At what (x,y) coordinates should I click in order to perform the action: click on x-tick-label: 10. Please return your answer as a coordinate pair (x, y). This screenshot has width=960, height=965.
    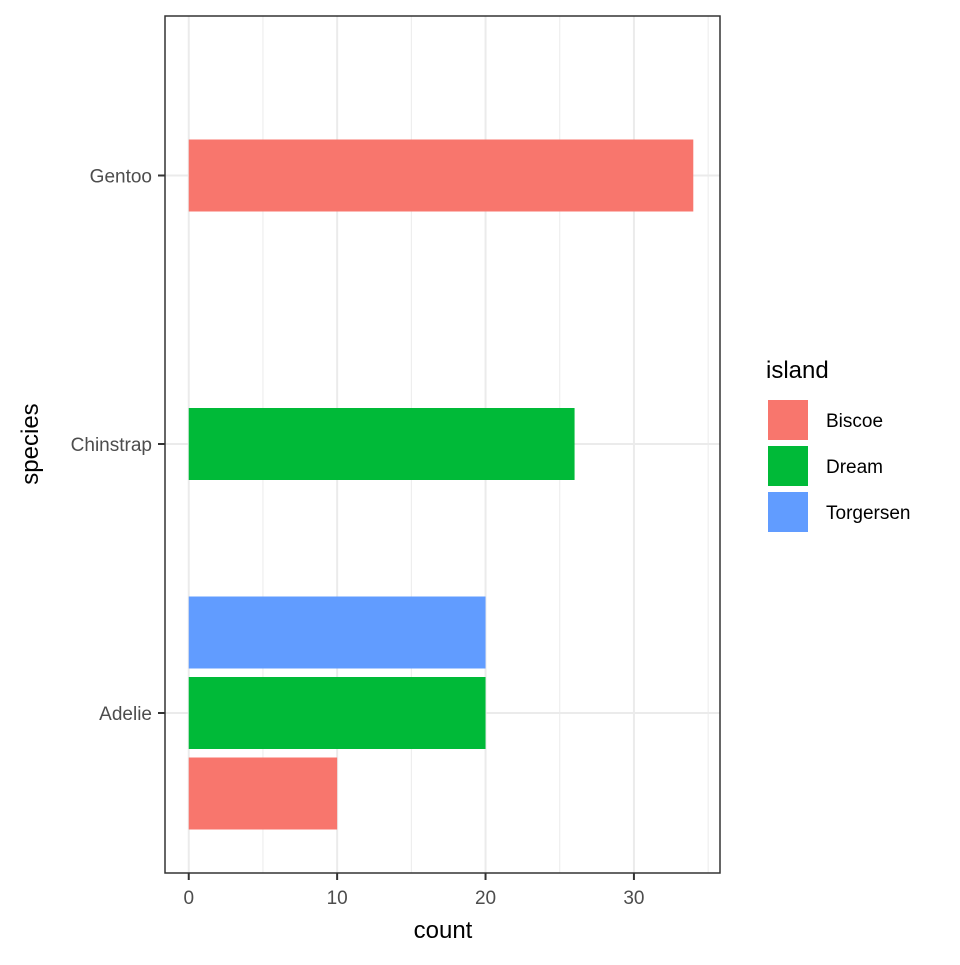
    Looking at the image, I should click on (337, 898).